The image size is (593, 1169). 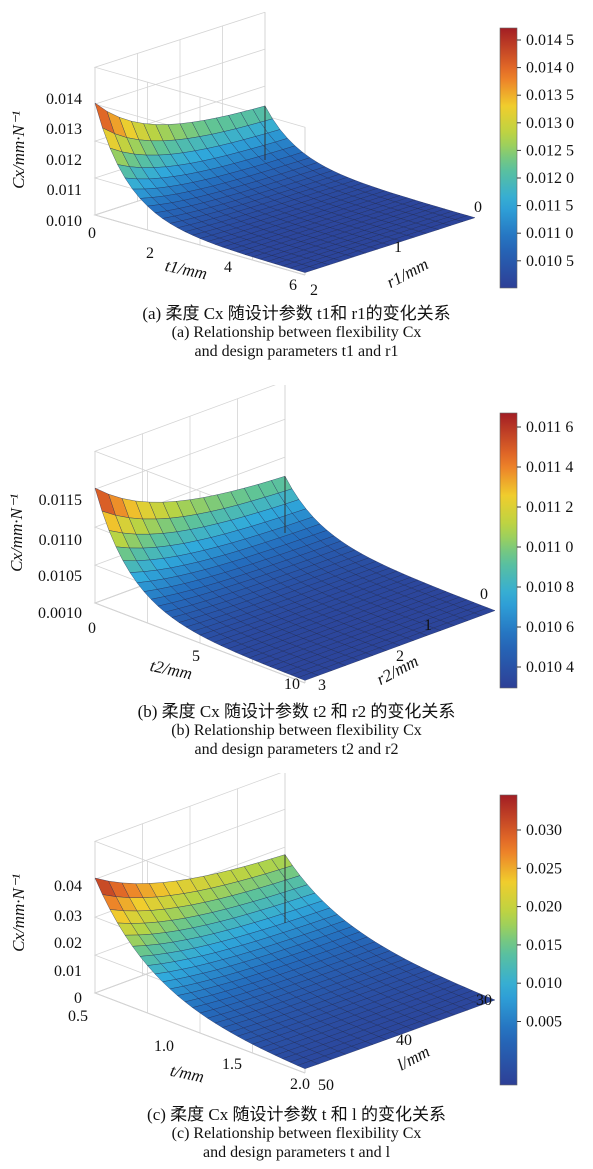 What do you see at coordinates (300, 1084) in the screenshot?
I see `x-tick-label: 2.0` at bounding box center [300, 1084].